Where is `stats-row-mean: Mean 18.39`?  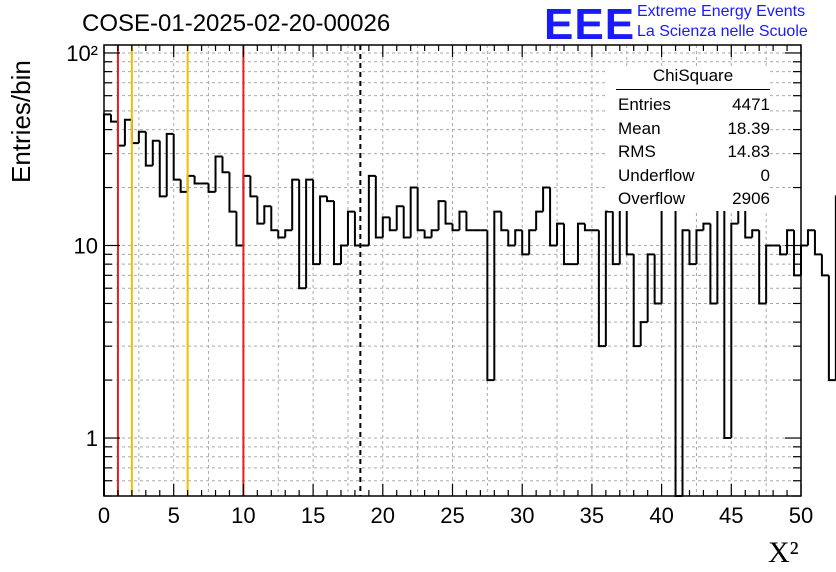 stats-row-mean: Mean 18.39 is located at coordinates (689, 129).